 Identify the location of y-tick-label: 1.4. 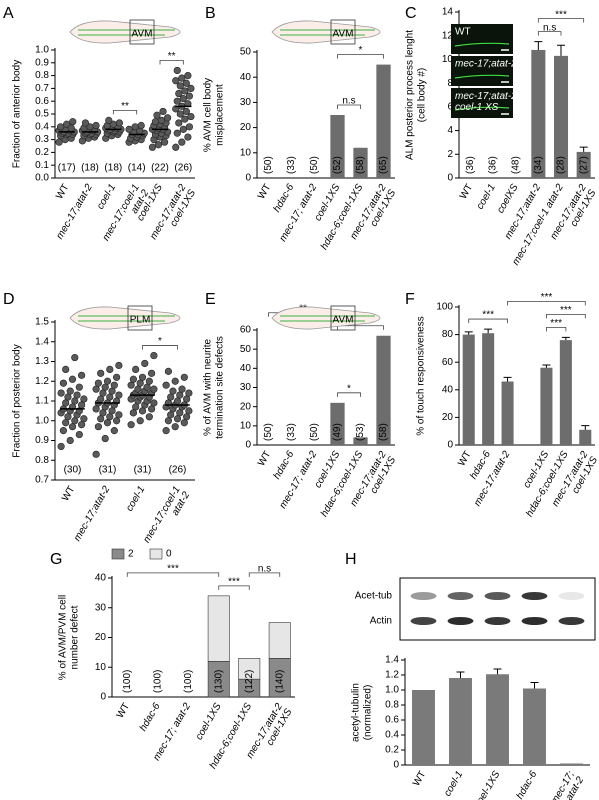
(42, 341).